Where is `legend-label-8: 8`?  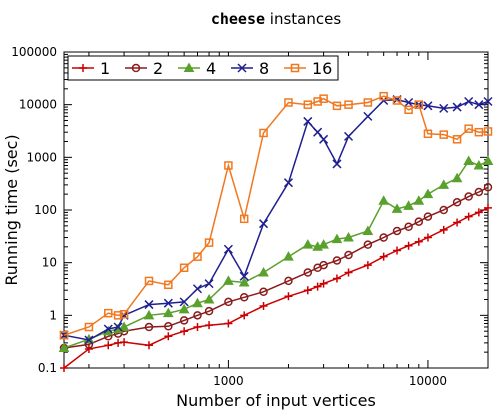
legend-label-8: 8 is located at coordinates (264, 68).